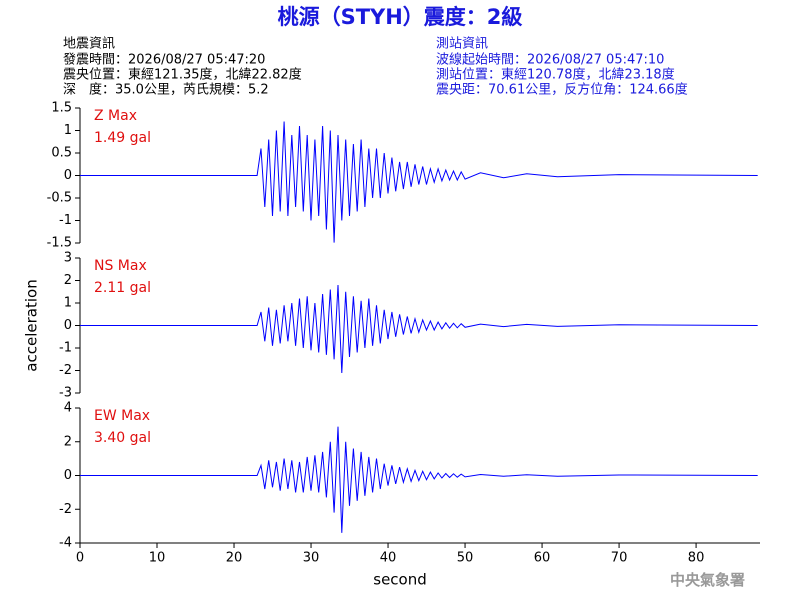  I want to click on x-tick-label: 70, so click(619, 558).